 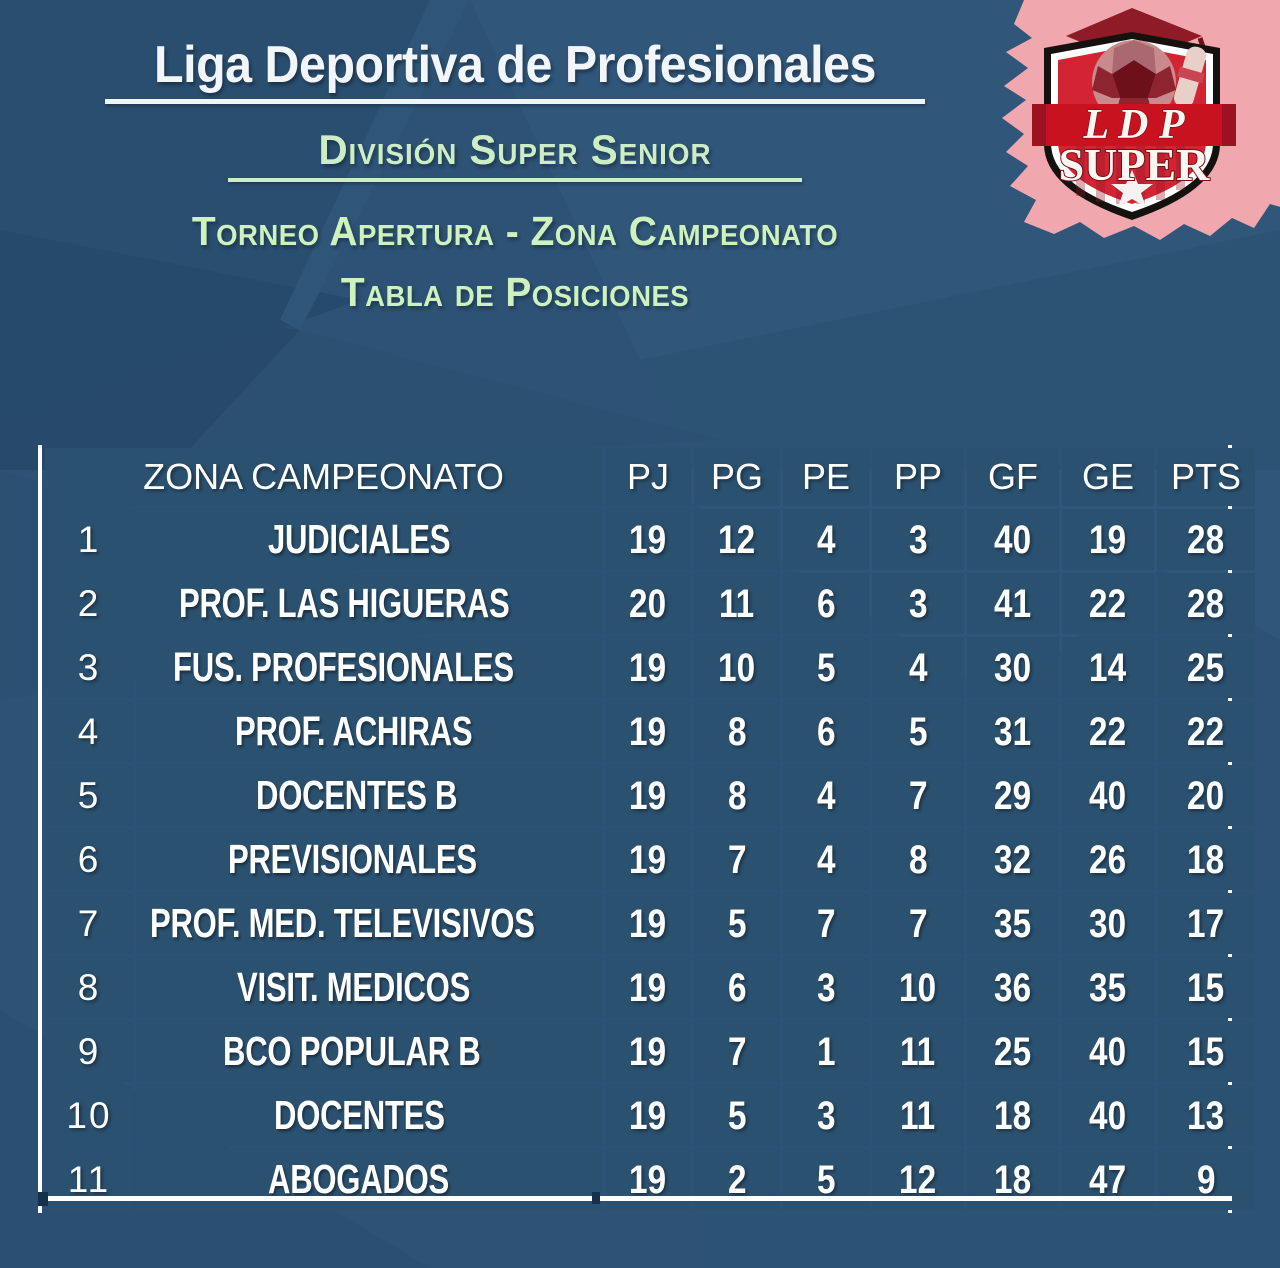 I want to click on ge-value: 26, so click(x=1108, y=859).